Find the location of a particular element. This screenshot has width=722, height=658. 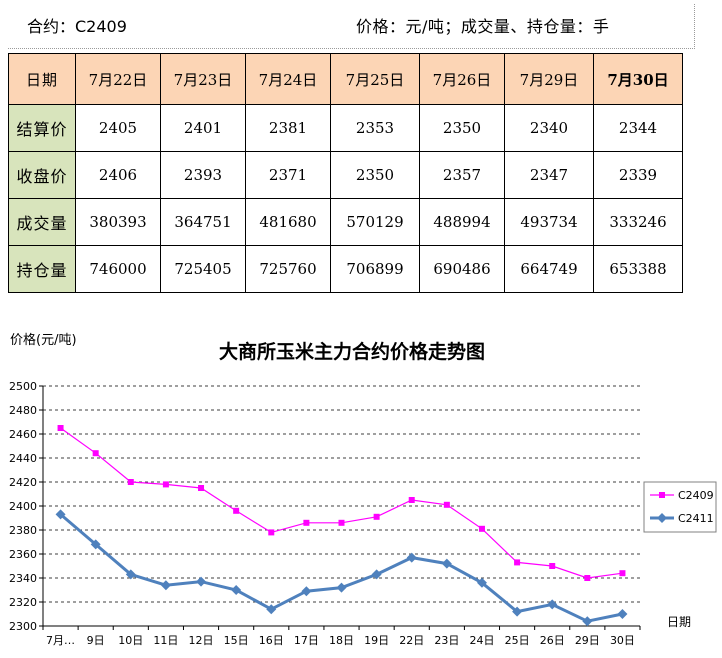

date-cell: 7月24日 is located at coordinates (288, 79).